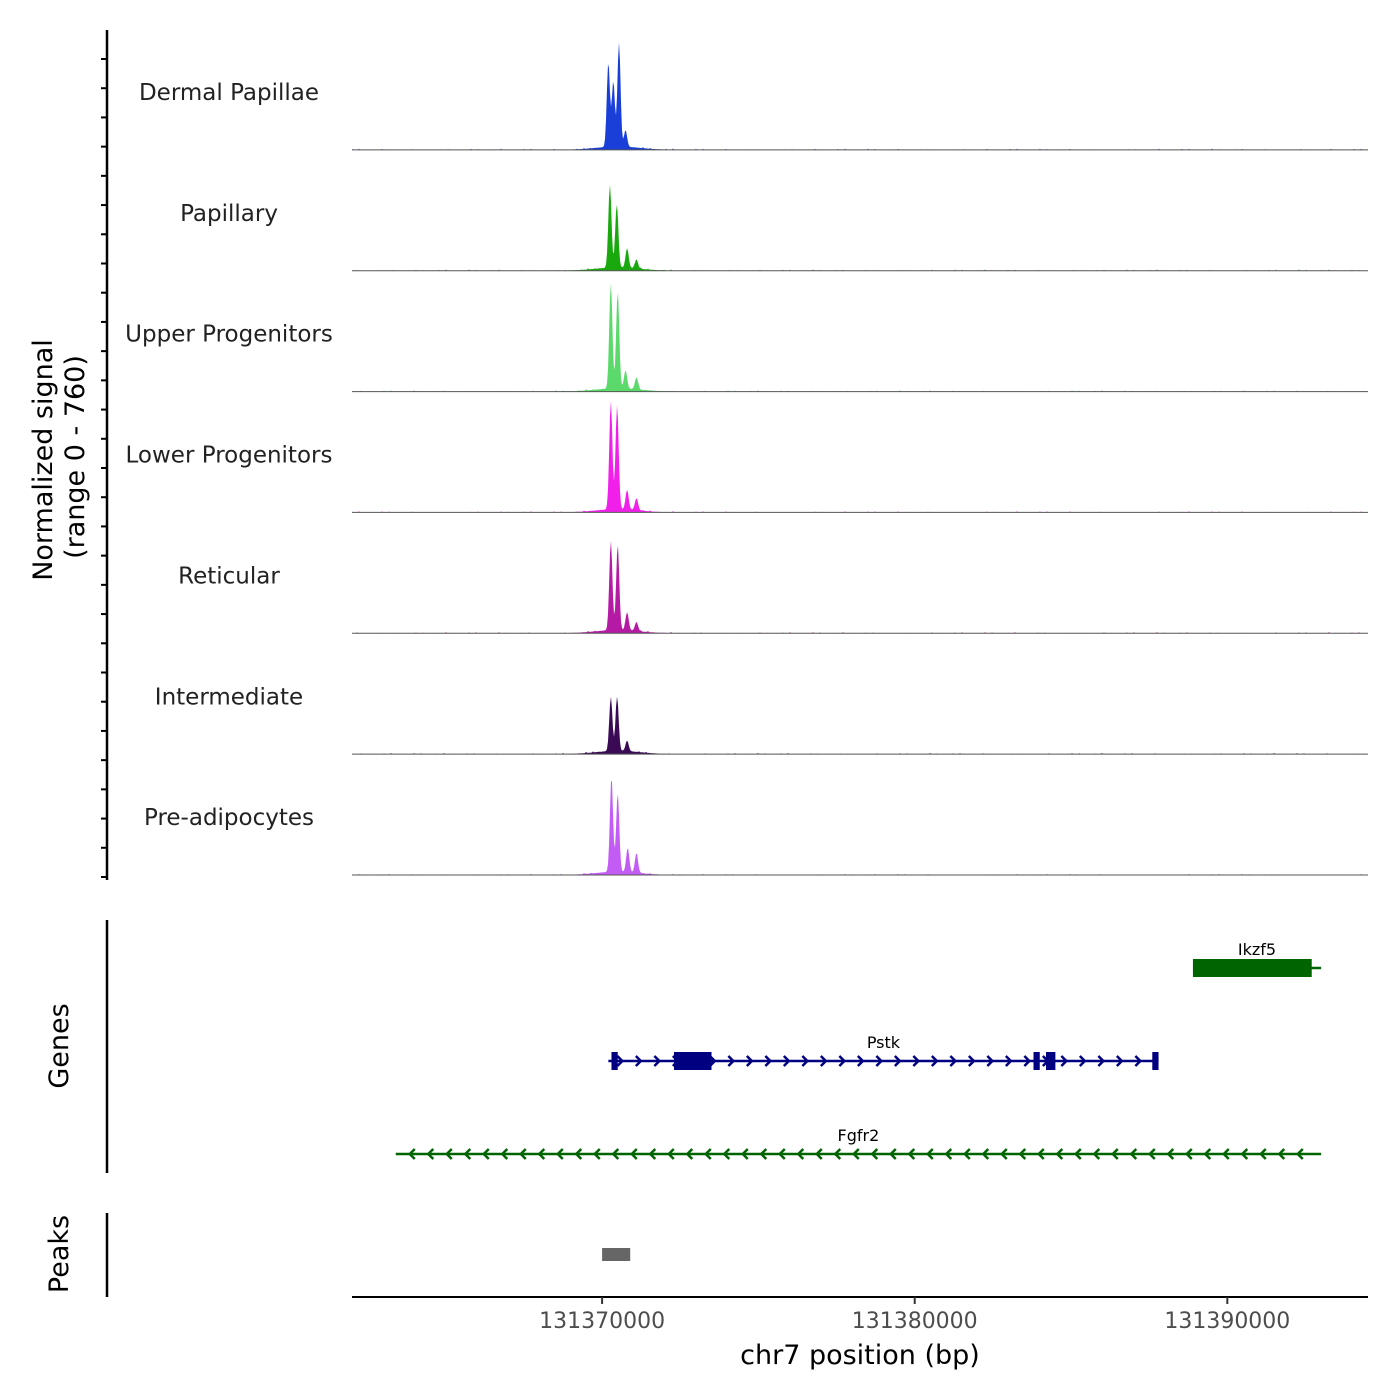 This screenshot has height=1400, width=1400. I want to click on x-tick-label: 131390000, so click(1227, 1321).